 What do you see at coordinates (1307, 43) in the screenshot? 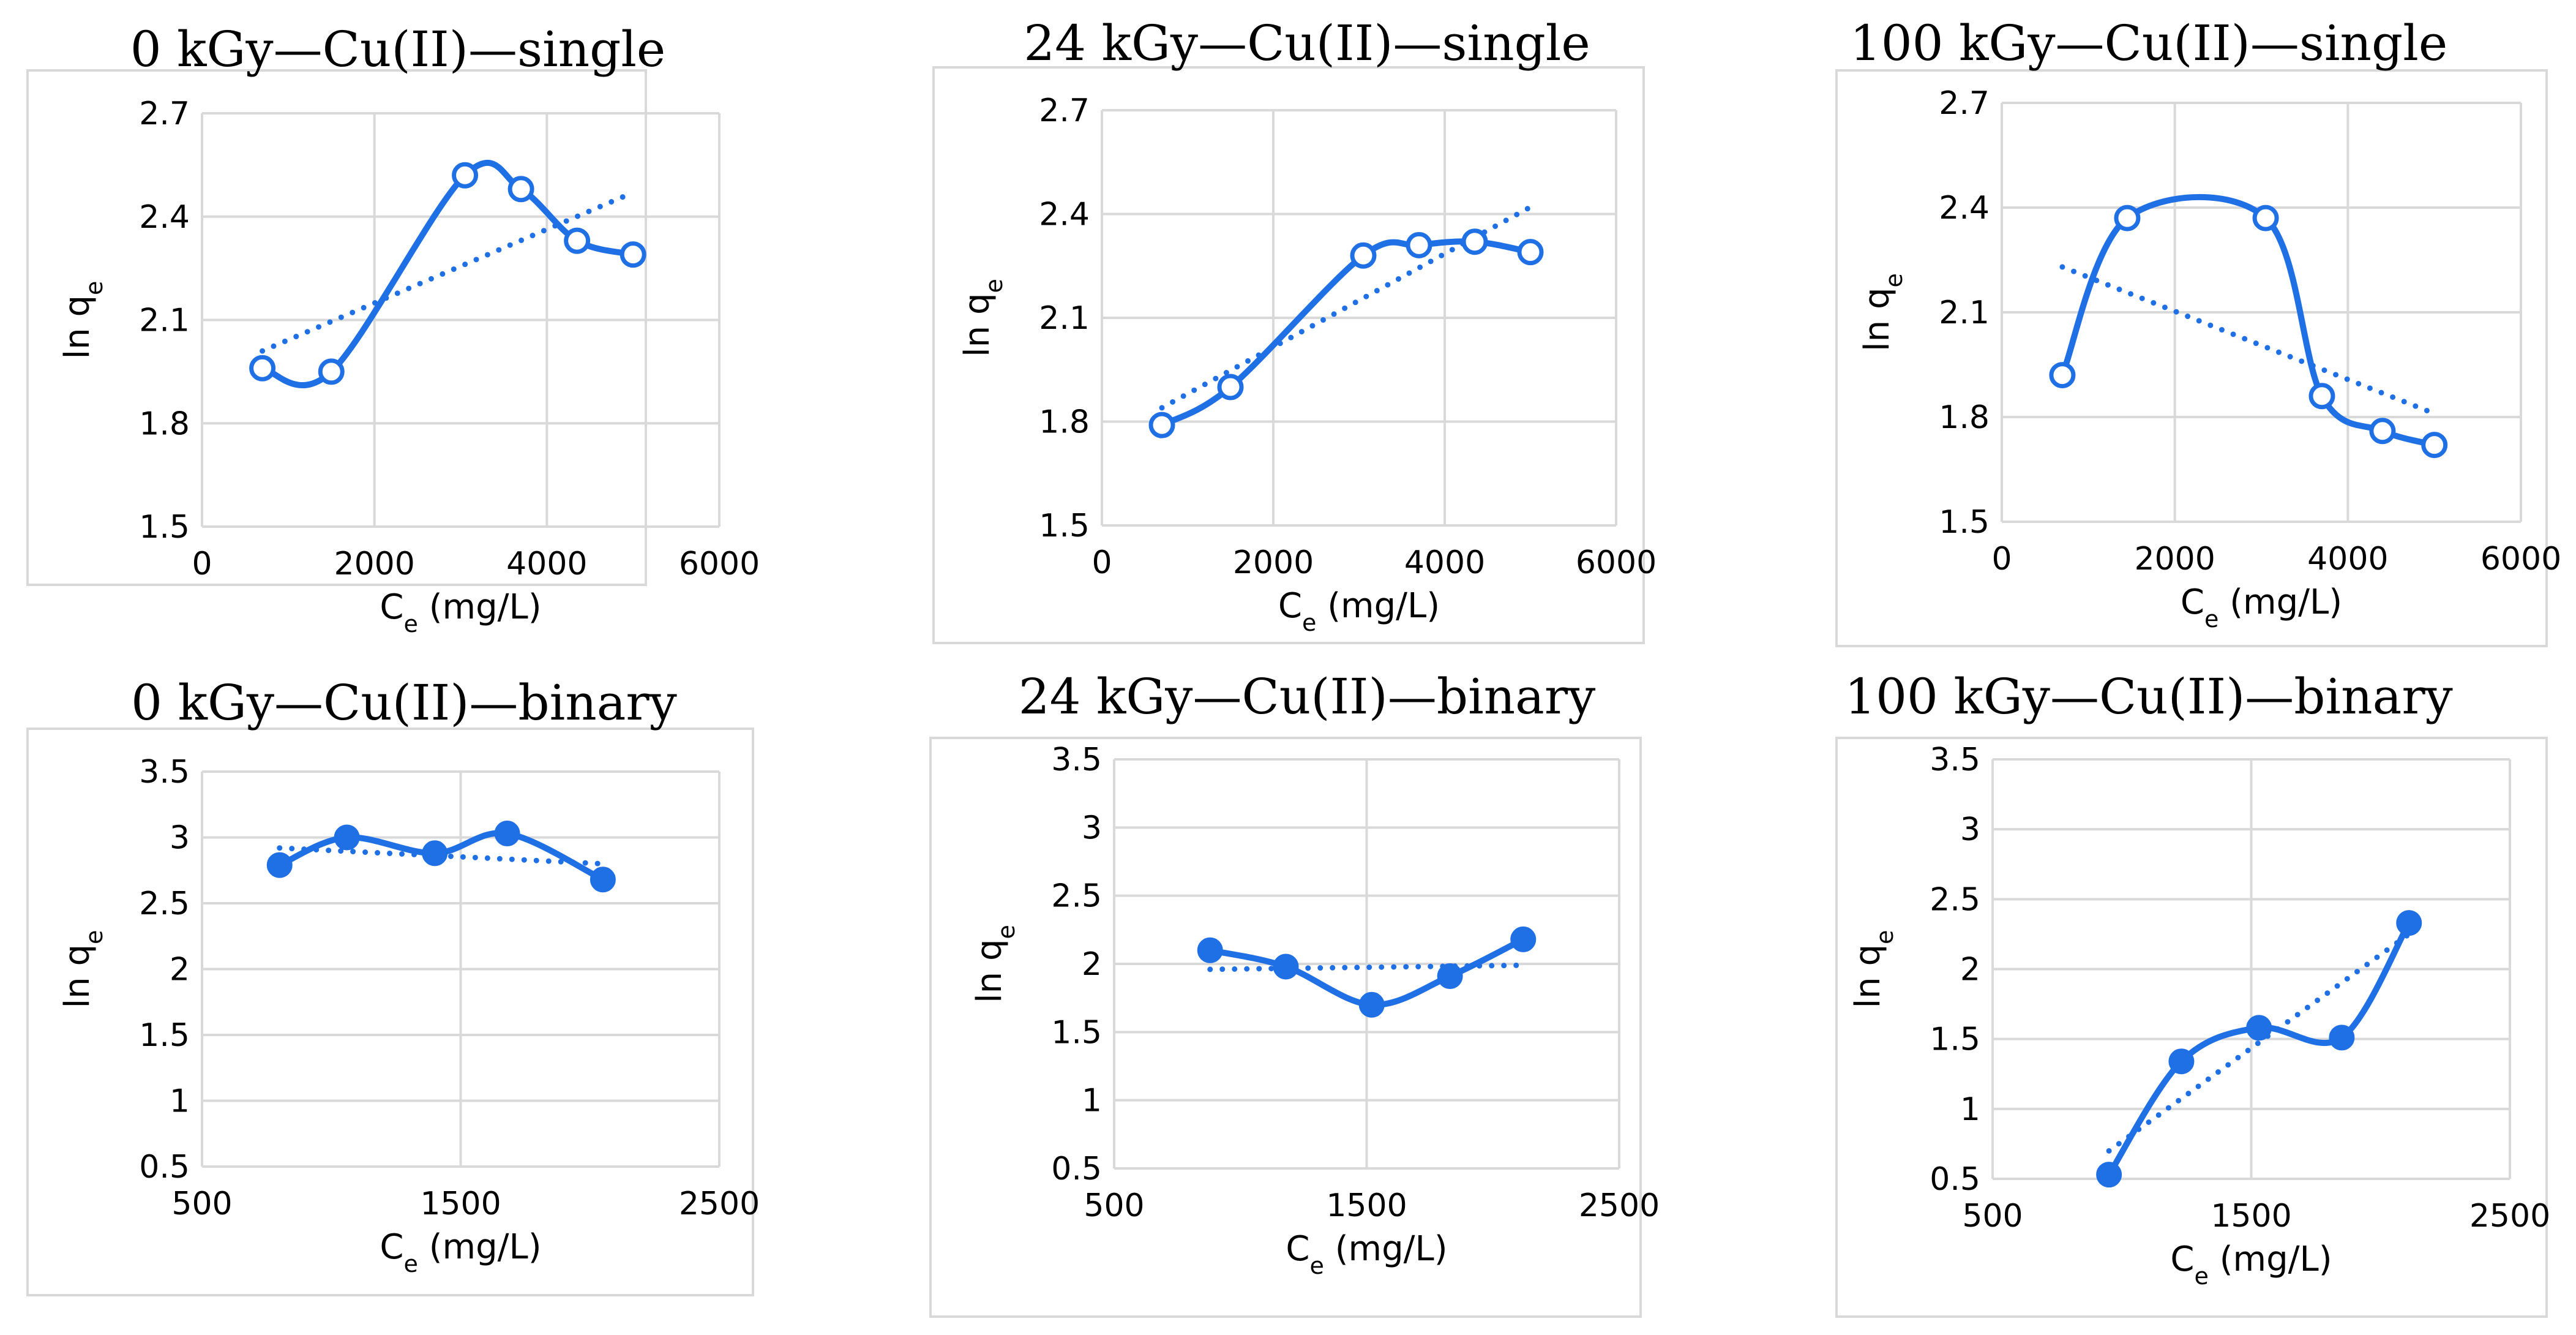
I see `chart-title: 24 kGy—Cu(II)—single` at bounding box center [1307, 43].